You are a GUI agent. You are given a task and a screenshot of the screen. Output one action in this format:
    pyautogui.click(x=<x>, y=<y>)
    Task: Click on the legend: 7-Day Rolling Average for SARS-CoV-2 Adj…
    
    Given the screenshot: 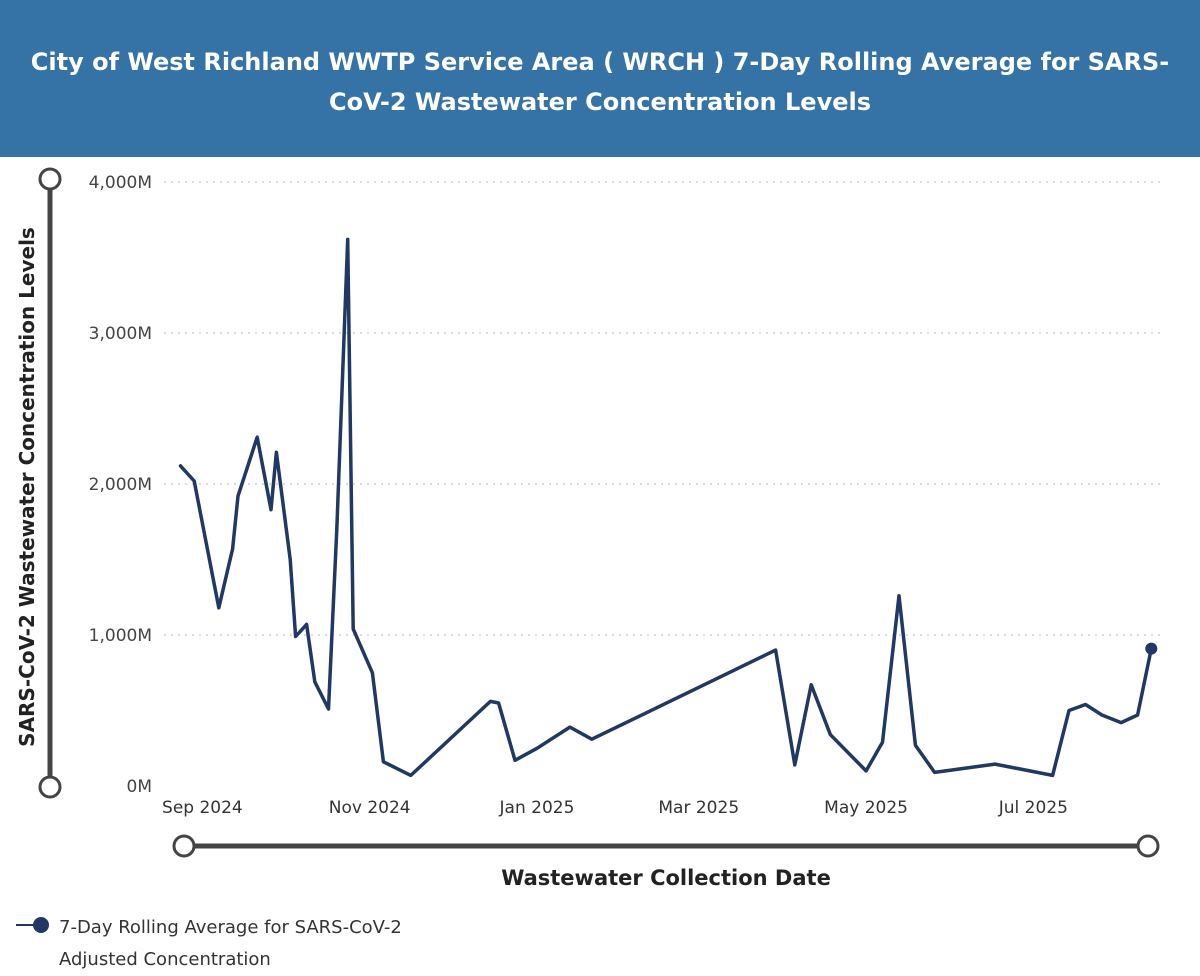 What is the action you would take?
    pyautogui.click(x=236, y=941)
    